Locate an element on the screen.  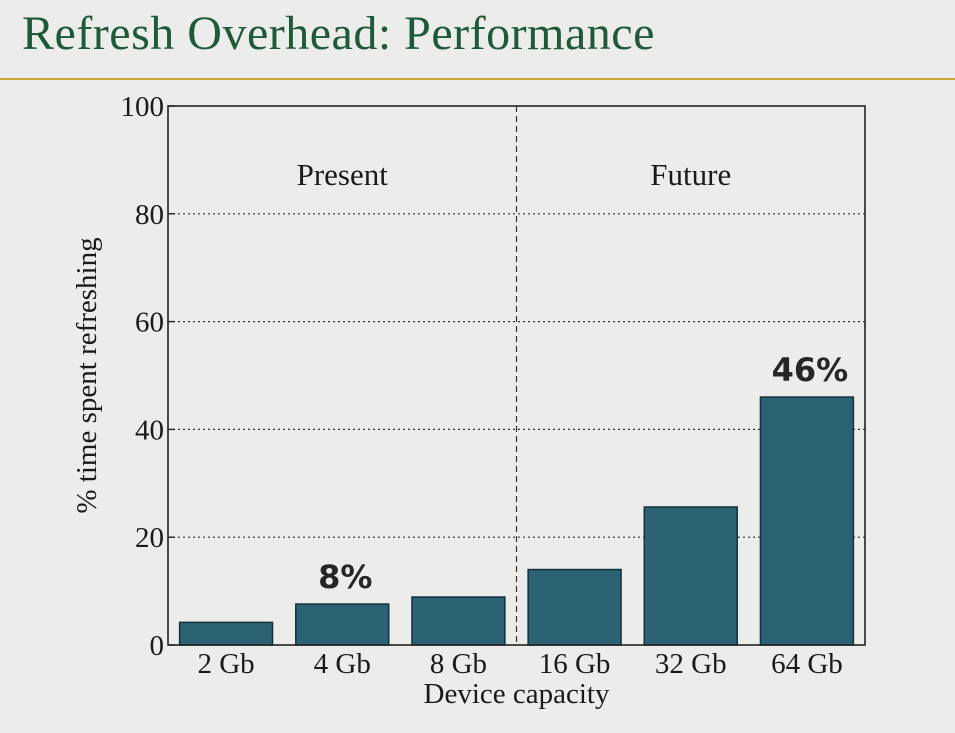
y-axis-label: % time spent refreshing is located at coordinates (87, 375).